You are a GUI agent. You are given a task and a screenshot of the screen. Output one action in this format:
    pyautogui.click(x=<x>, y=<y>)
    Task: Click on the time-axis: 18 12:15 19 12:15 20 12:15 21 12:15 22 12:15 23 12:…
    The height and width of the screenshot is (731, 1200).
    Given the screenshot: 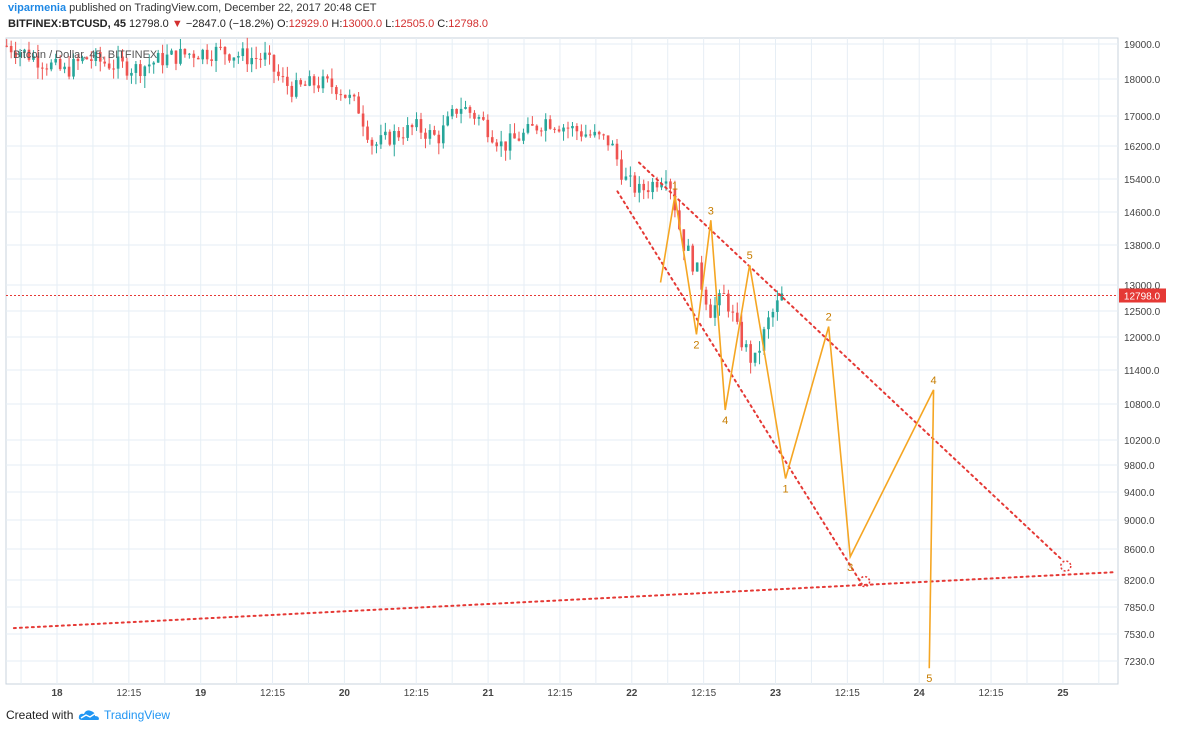 What is the action you would take?
    pyautogui.click(x=559, y=693)
    